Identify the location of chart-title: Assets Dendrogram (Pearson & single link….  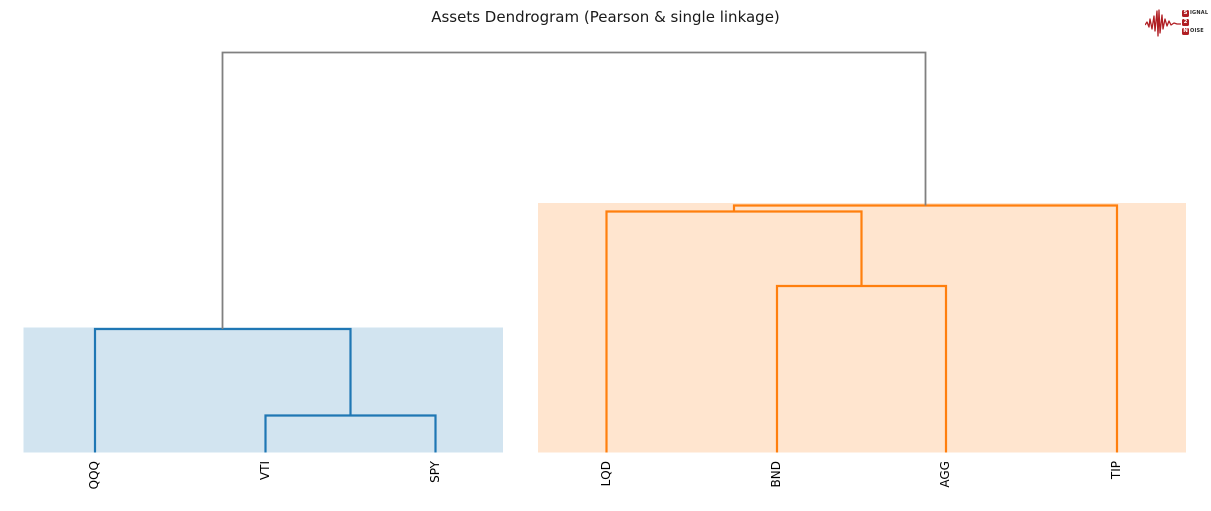
(605, 17).